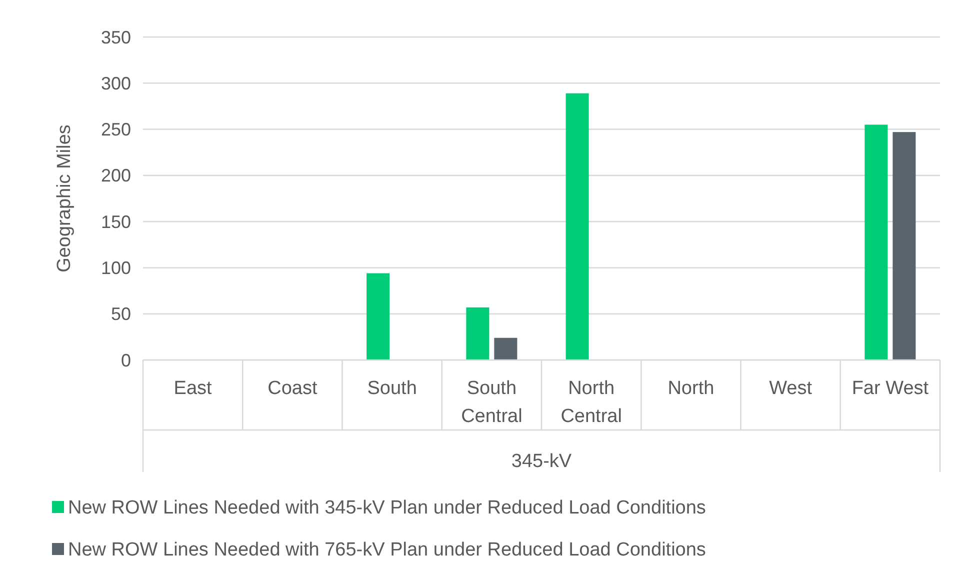 The image size is (958, 581). What do you see at coordinates (193, 388) in the screenshot?
I see `x-tick-label: East` at bounding box center [193, 388].